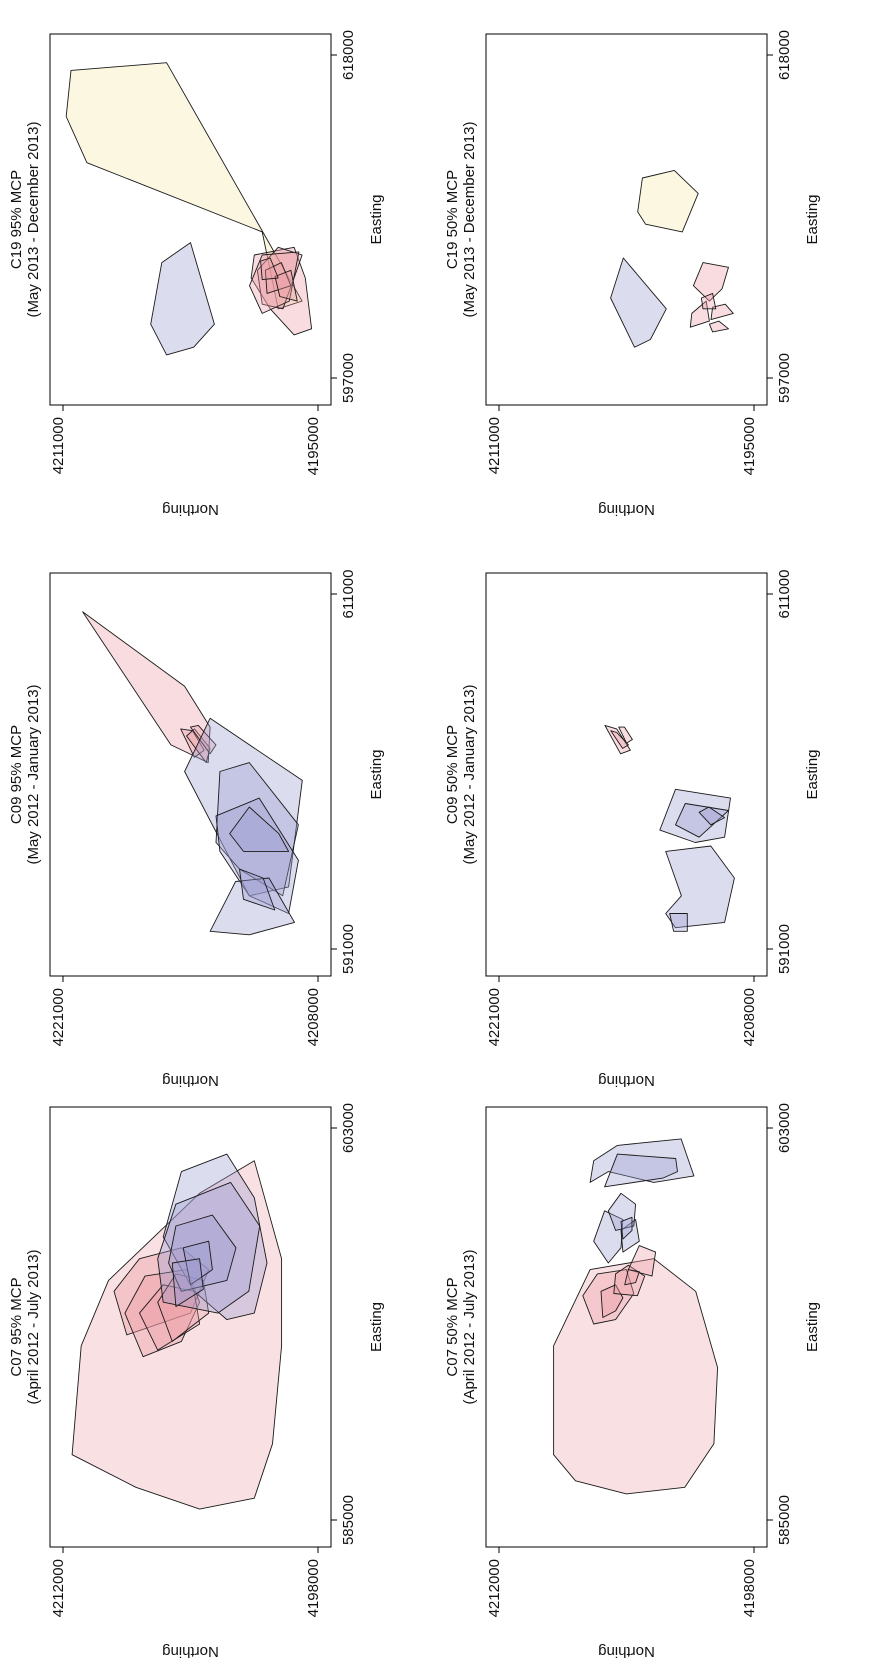  What do you see at coordinates (784, 55) in the screenshot?
I see `easting-tick-label: 618000` at bounding box center [784, 55].